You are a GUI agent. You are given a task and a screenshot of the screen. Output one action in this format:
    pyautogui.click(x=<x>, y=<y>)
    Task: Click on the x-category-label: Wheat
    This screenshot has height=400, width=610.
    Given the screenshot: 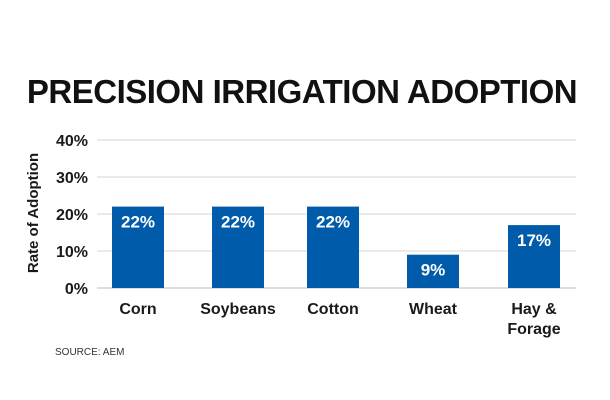 What is the action you would take?
    pyautogui.click(x=433, y=309)
    